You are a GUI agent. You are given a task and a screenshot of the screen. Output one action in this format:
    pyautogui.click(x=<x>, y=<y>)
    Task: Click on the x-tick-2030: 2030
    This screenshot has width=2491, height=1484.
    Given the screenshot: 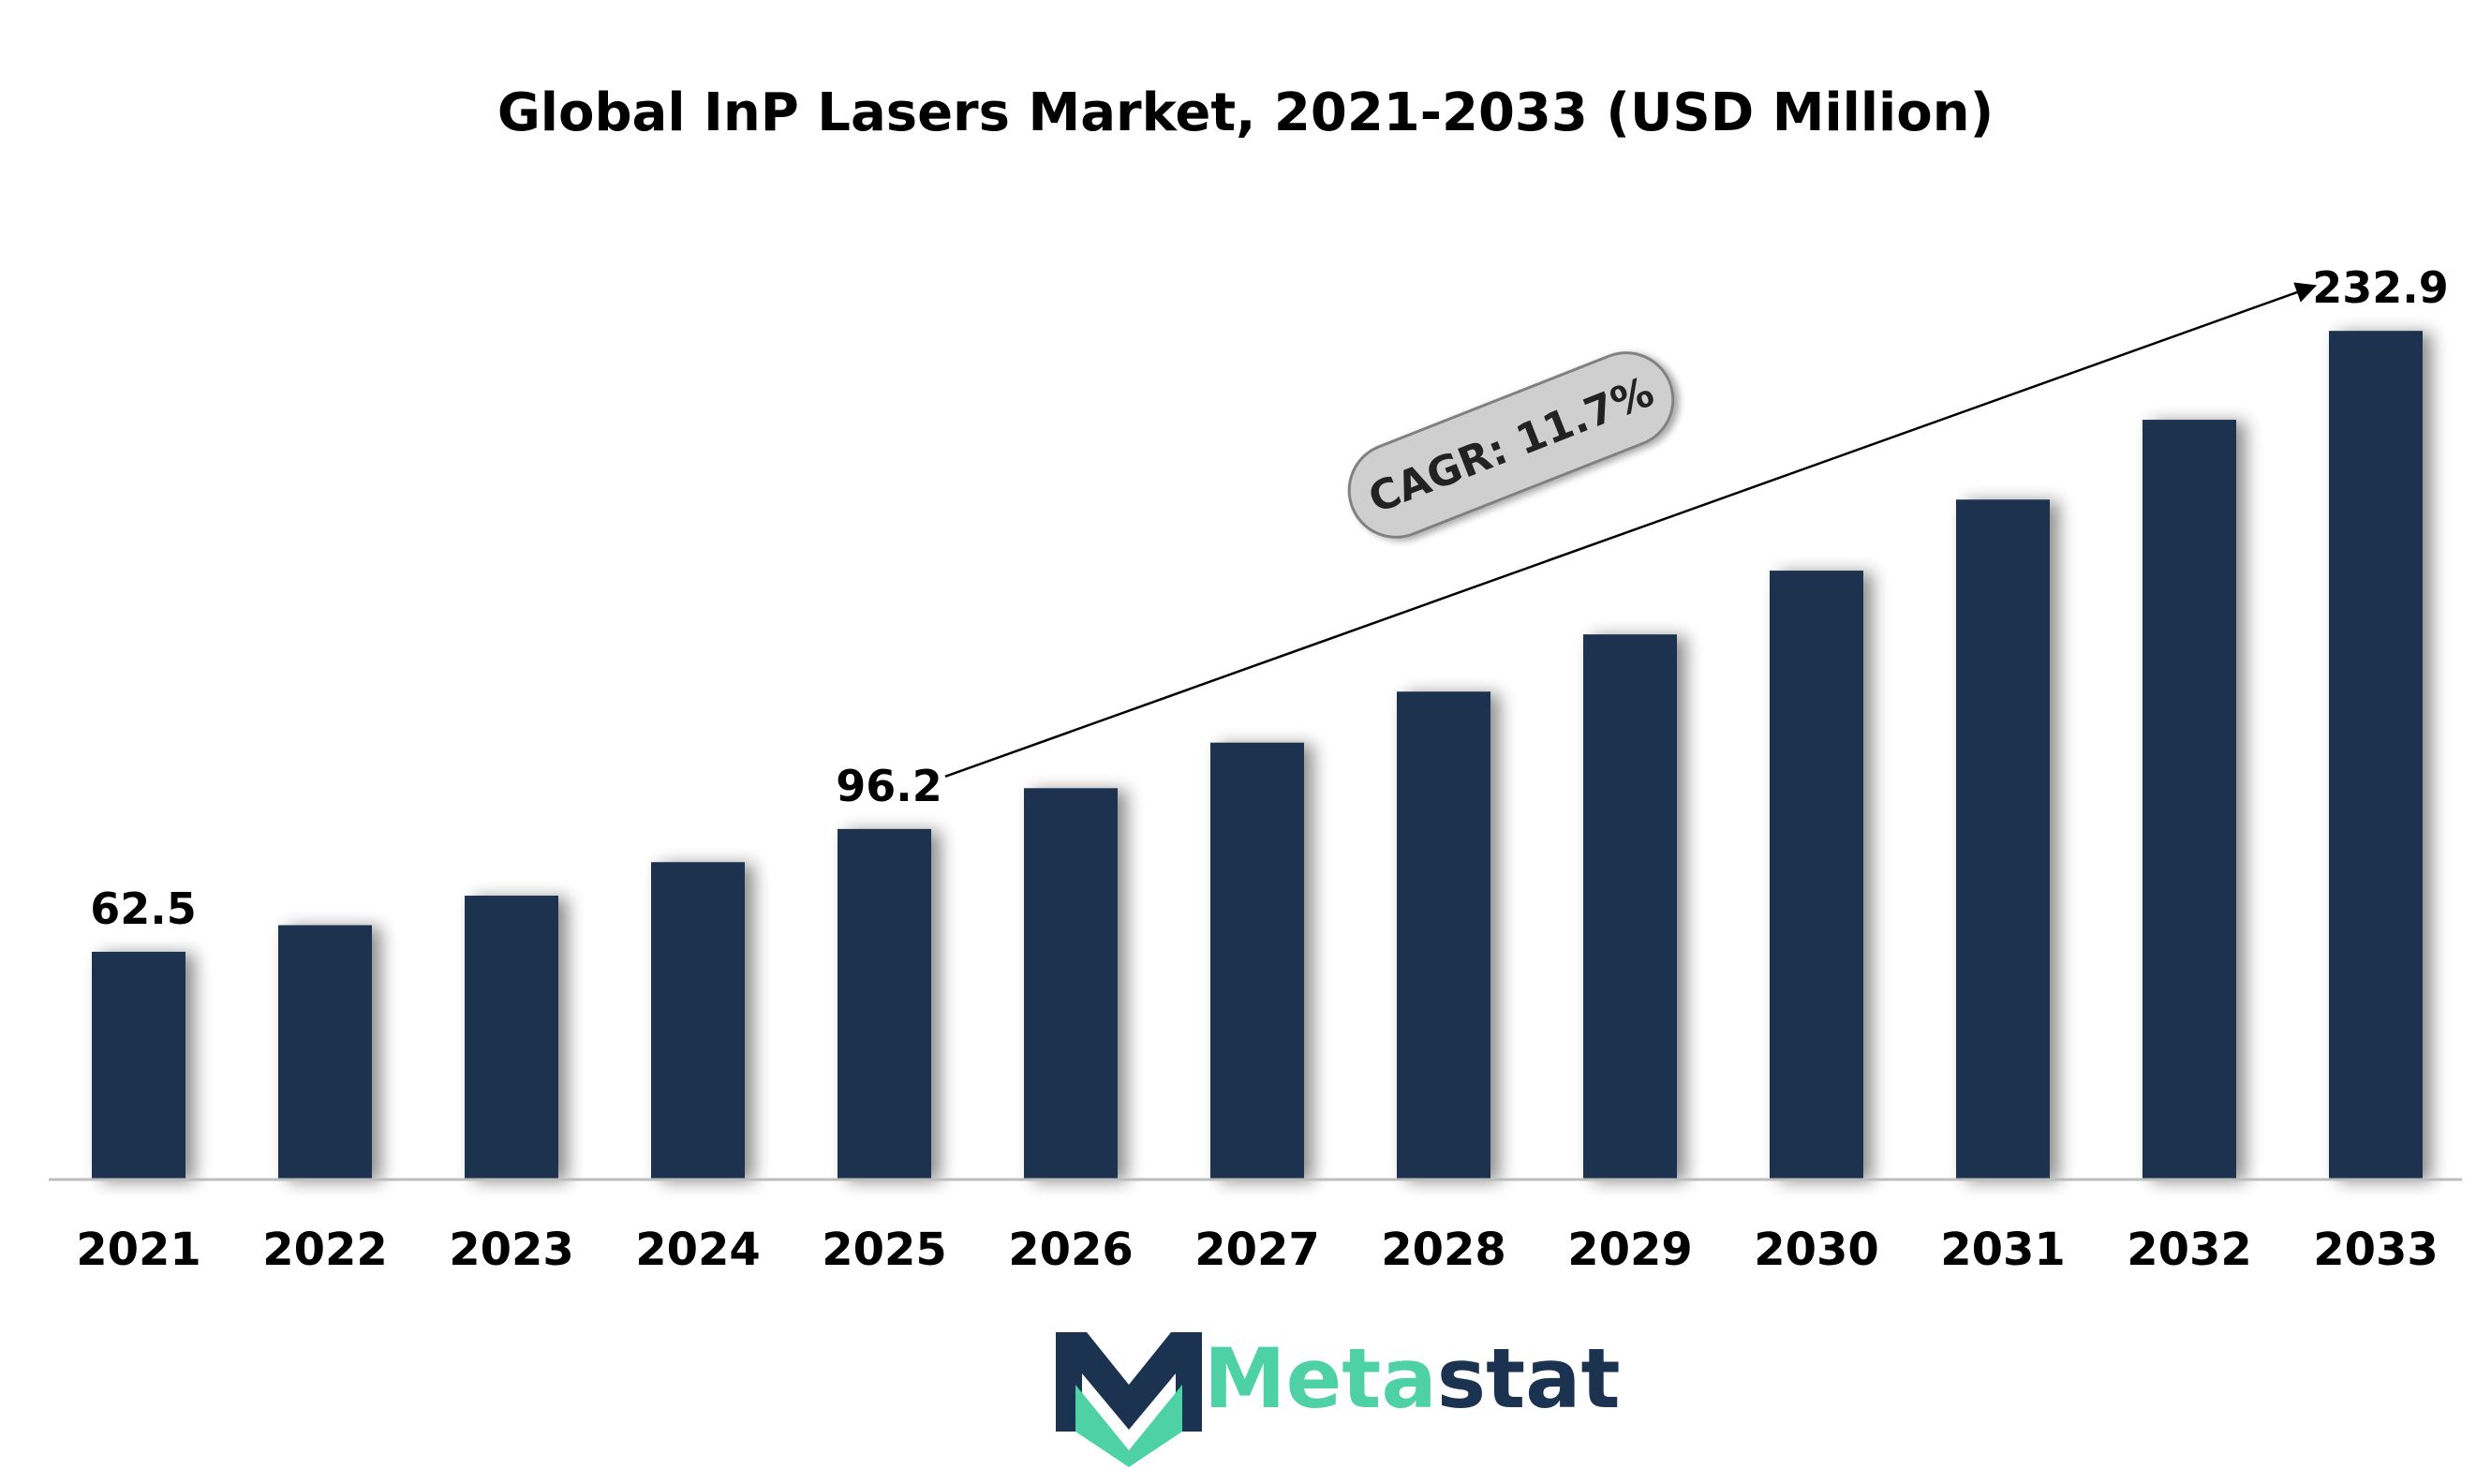 What is the action you would take?
    pyautogui.click(x=1817, y=1250)
    